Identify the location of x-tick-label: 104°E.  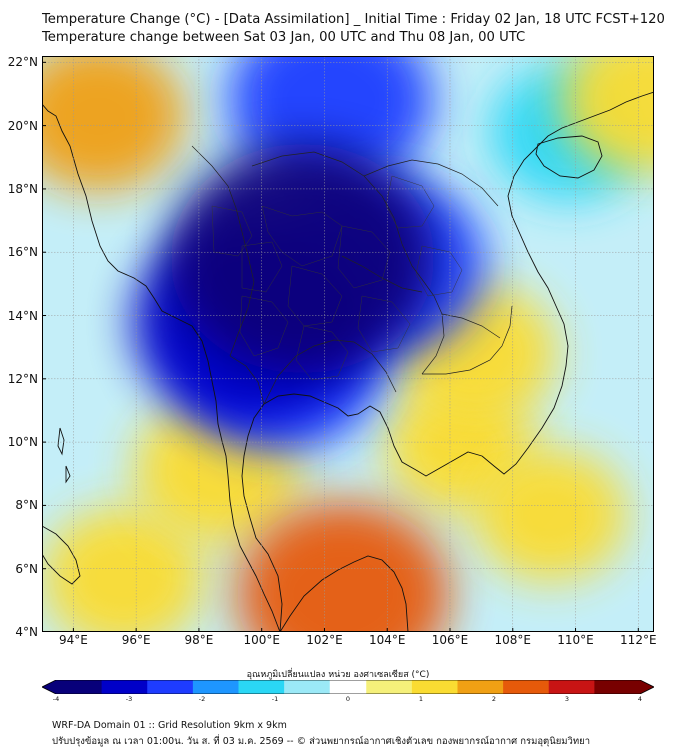
(387, 640).